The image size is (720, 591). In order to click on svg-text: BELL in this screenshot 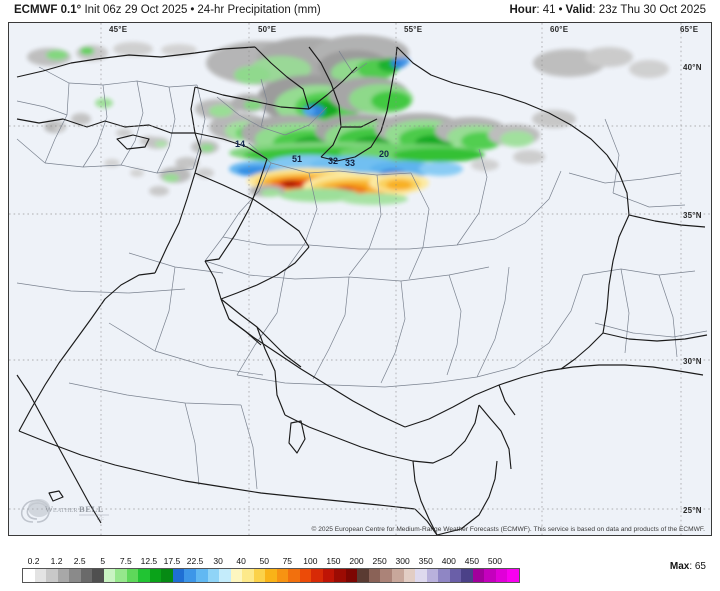, I will do `click(91, 509)`.